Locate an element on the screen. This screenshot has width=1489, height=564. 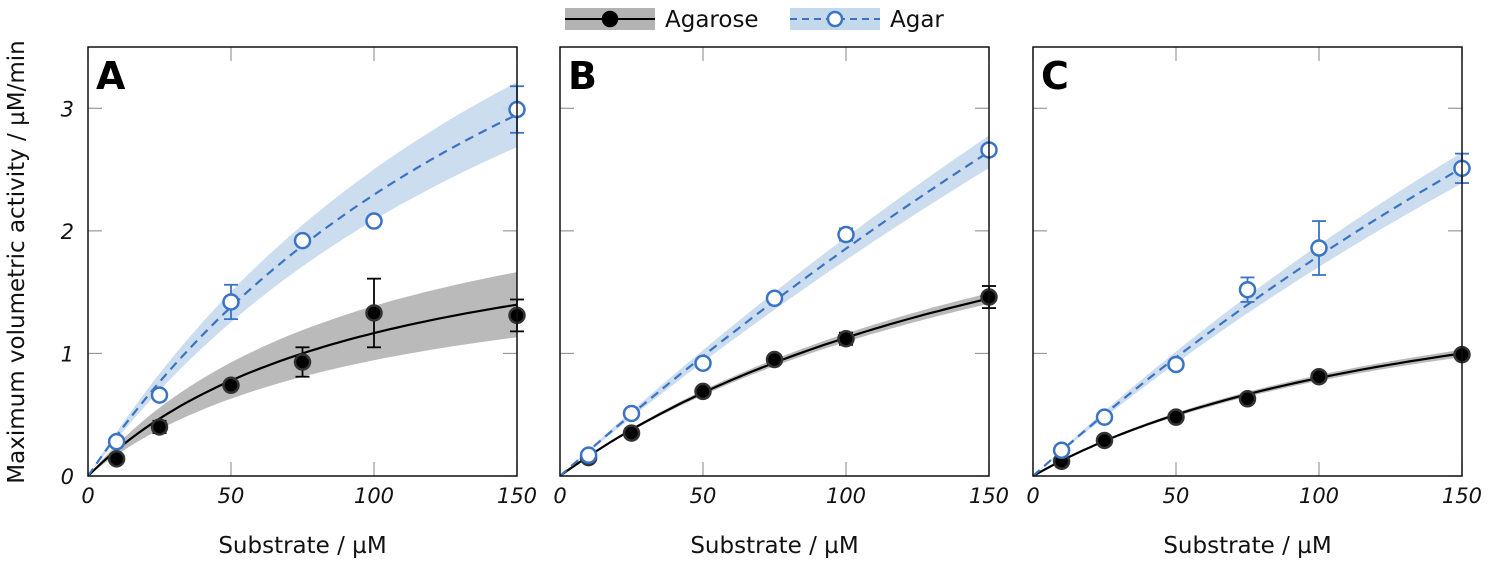
y-tick-label: 2 is located at coordinates (67, 232).